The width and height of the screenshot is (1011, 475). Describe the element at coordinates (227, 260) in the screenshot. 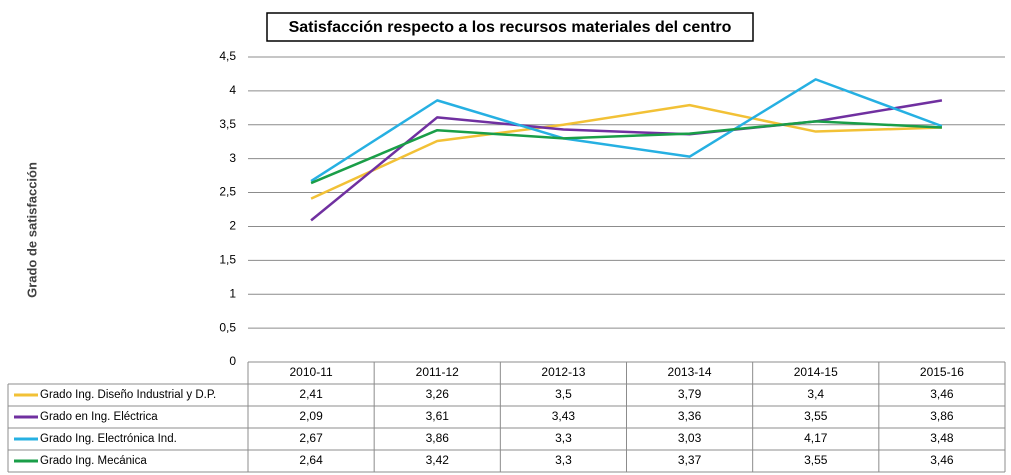

I see `y-tick-label: 1,5` at that location.